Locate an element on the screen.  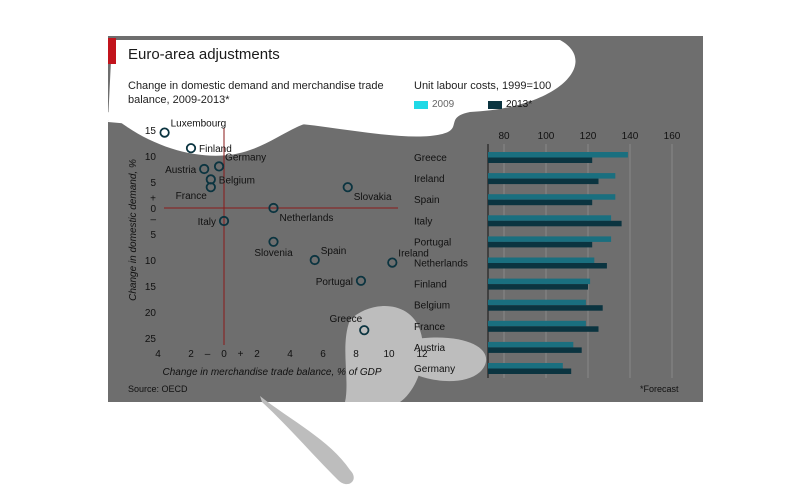
point-label: Portugal is located at coordinates (334, 282).